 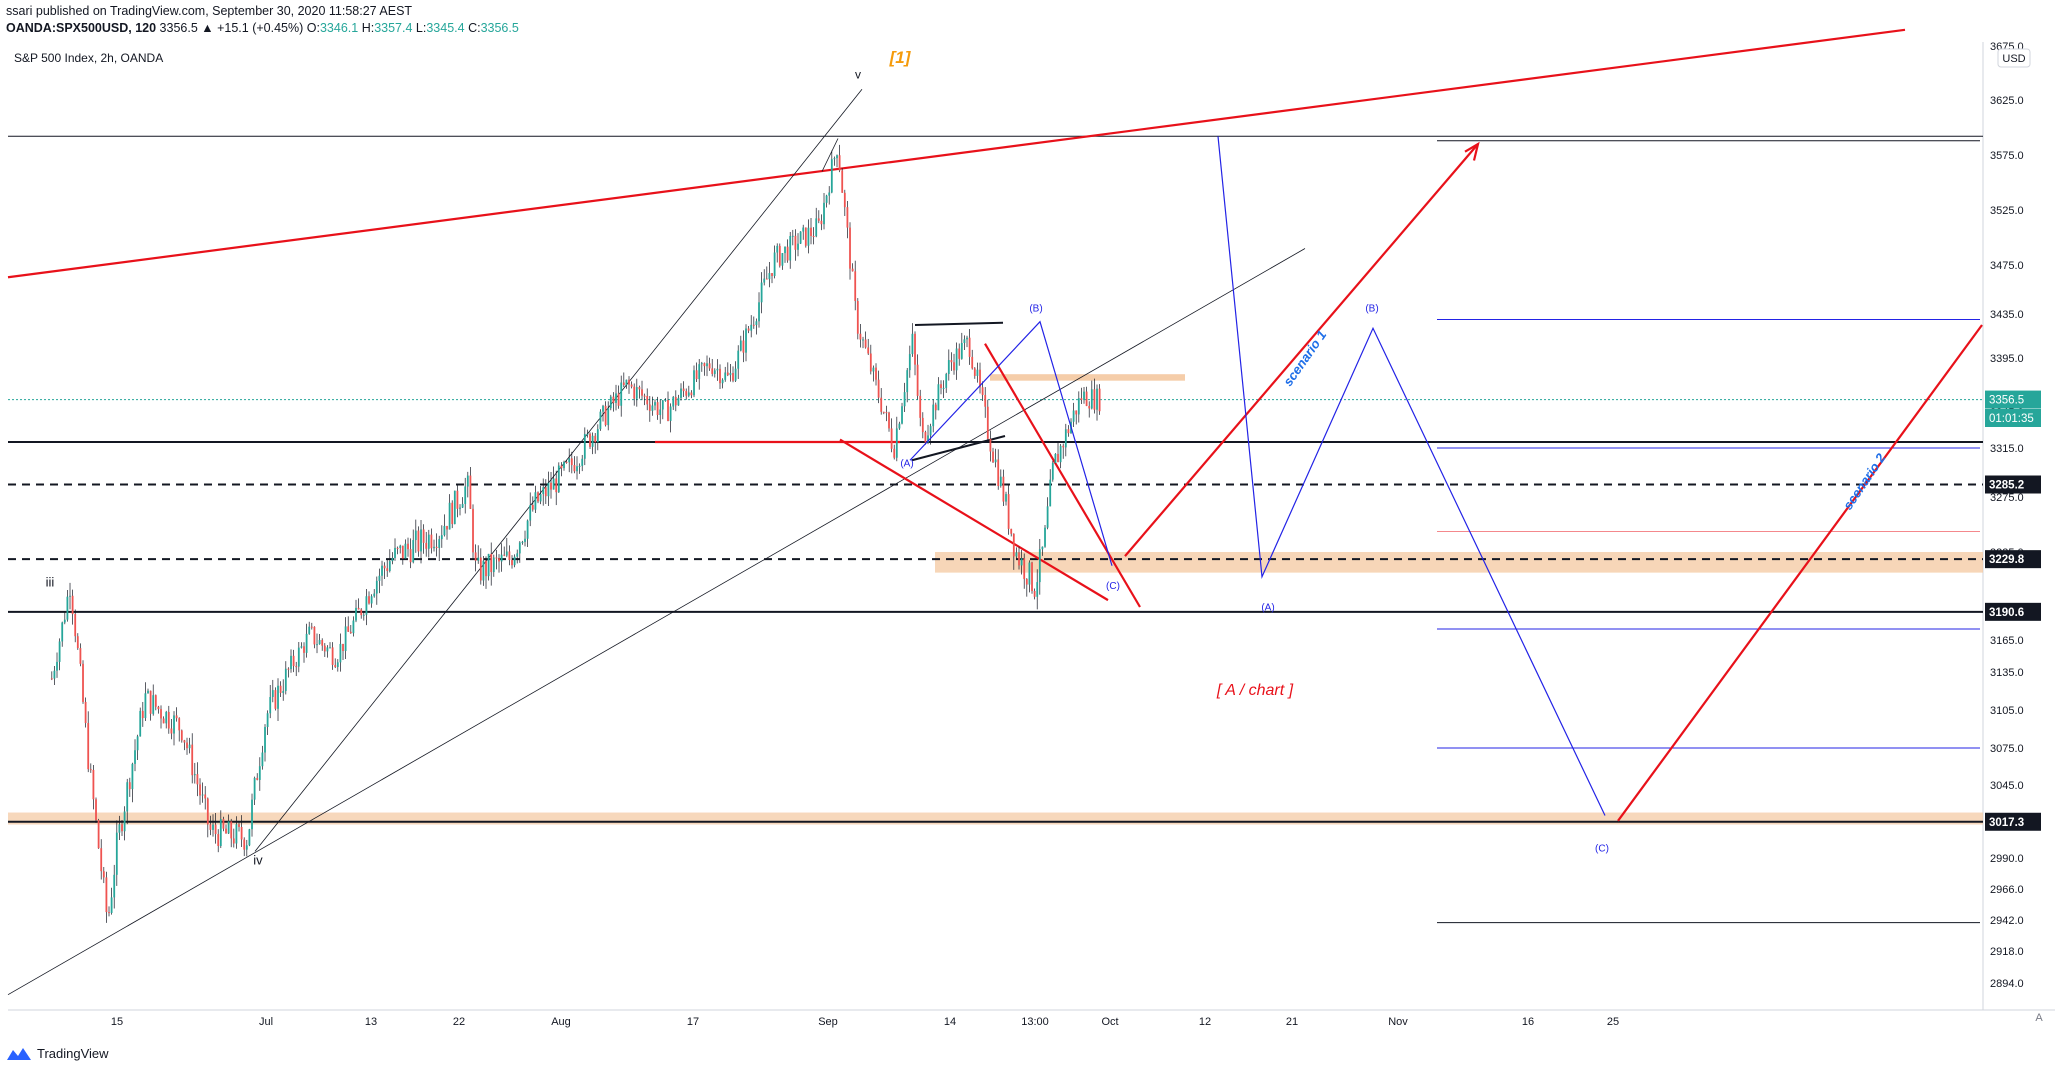 I want to click on x-tick-label-10: 12, so click(x=1205, y=1022).